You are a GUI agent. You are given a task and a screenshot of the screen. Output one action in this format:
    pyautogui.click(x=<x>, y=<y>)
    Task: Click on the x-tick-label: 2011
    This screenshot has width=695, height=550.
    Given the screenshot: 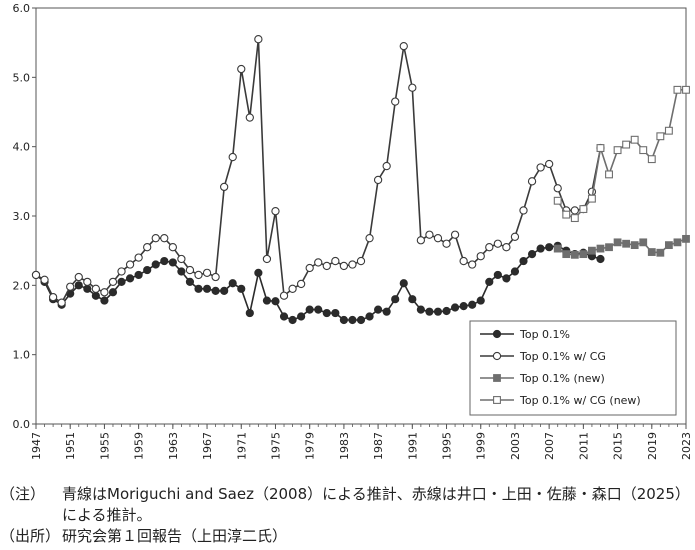 What is the action you would take?
    pyautogui.click(x=583, y=446)
    